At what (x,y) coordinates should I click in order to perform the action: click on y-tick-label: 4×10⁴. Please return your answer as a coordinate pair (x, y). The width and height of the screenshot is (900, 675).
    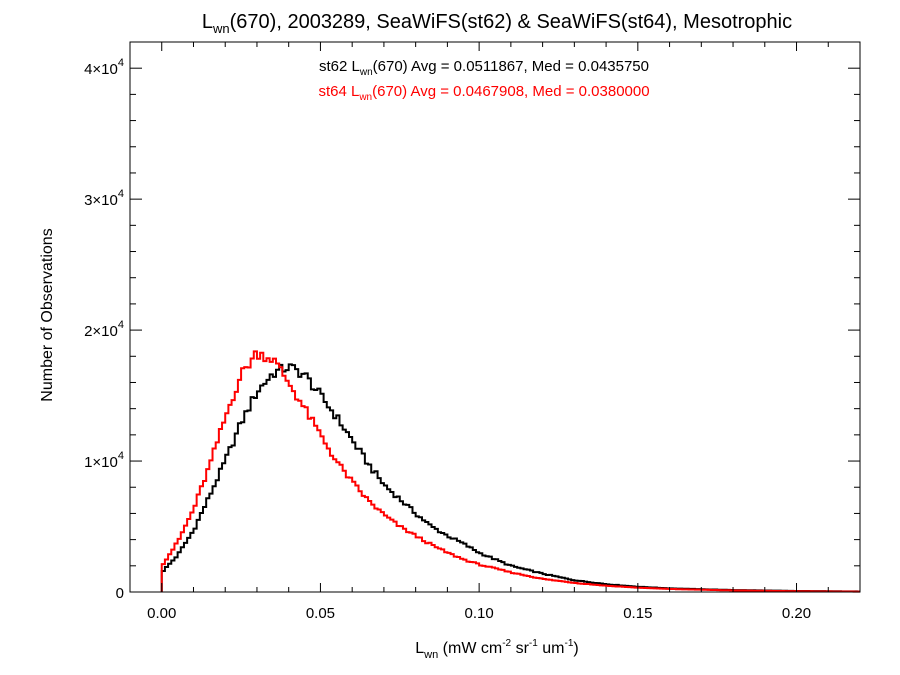
    Looking at the image, I should click on (104, 67).